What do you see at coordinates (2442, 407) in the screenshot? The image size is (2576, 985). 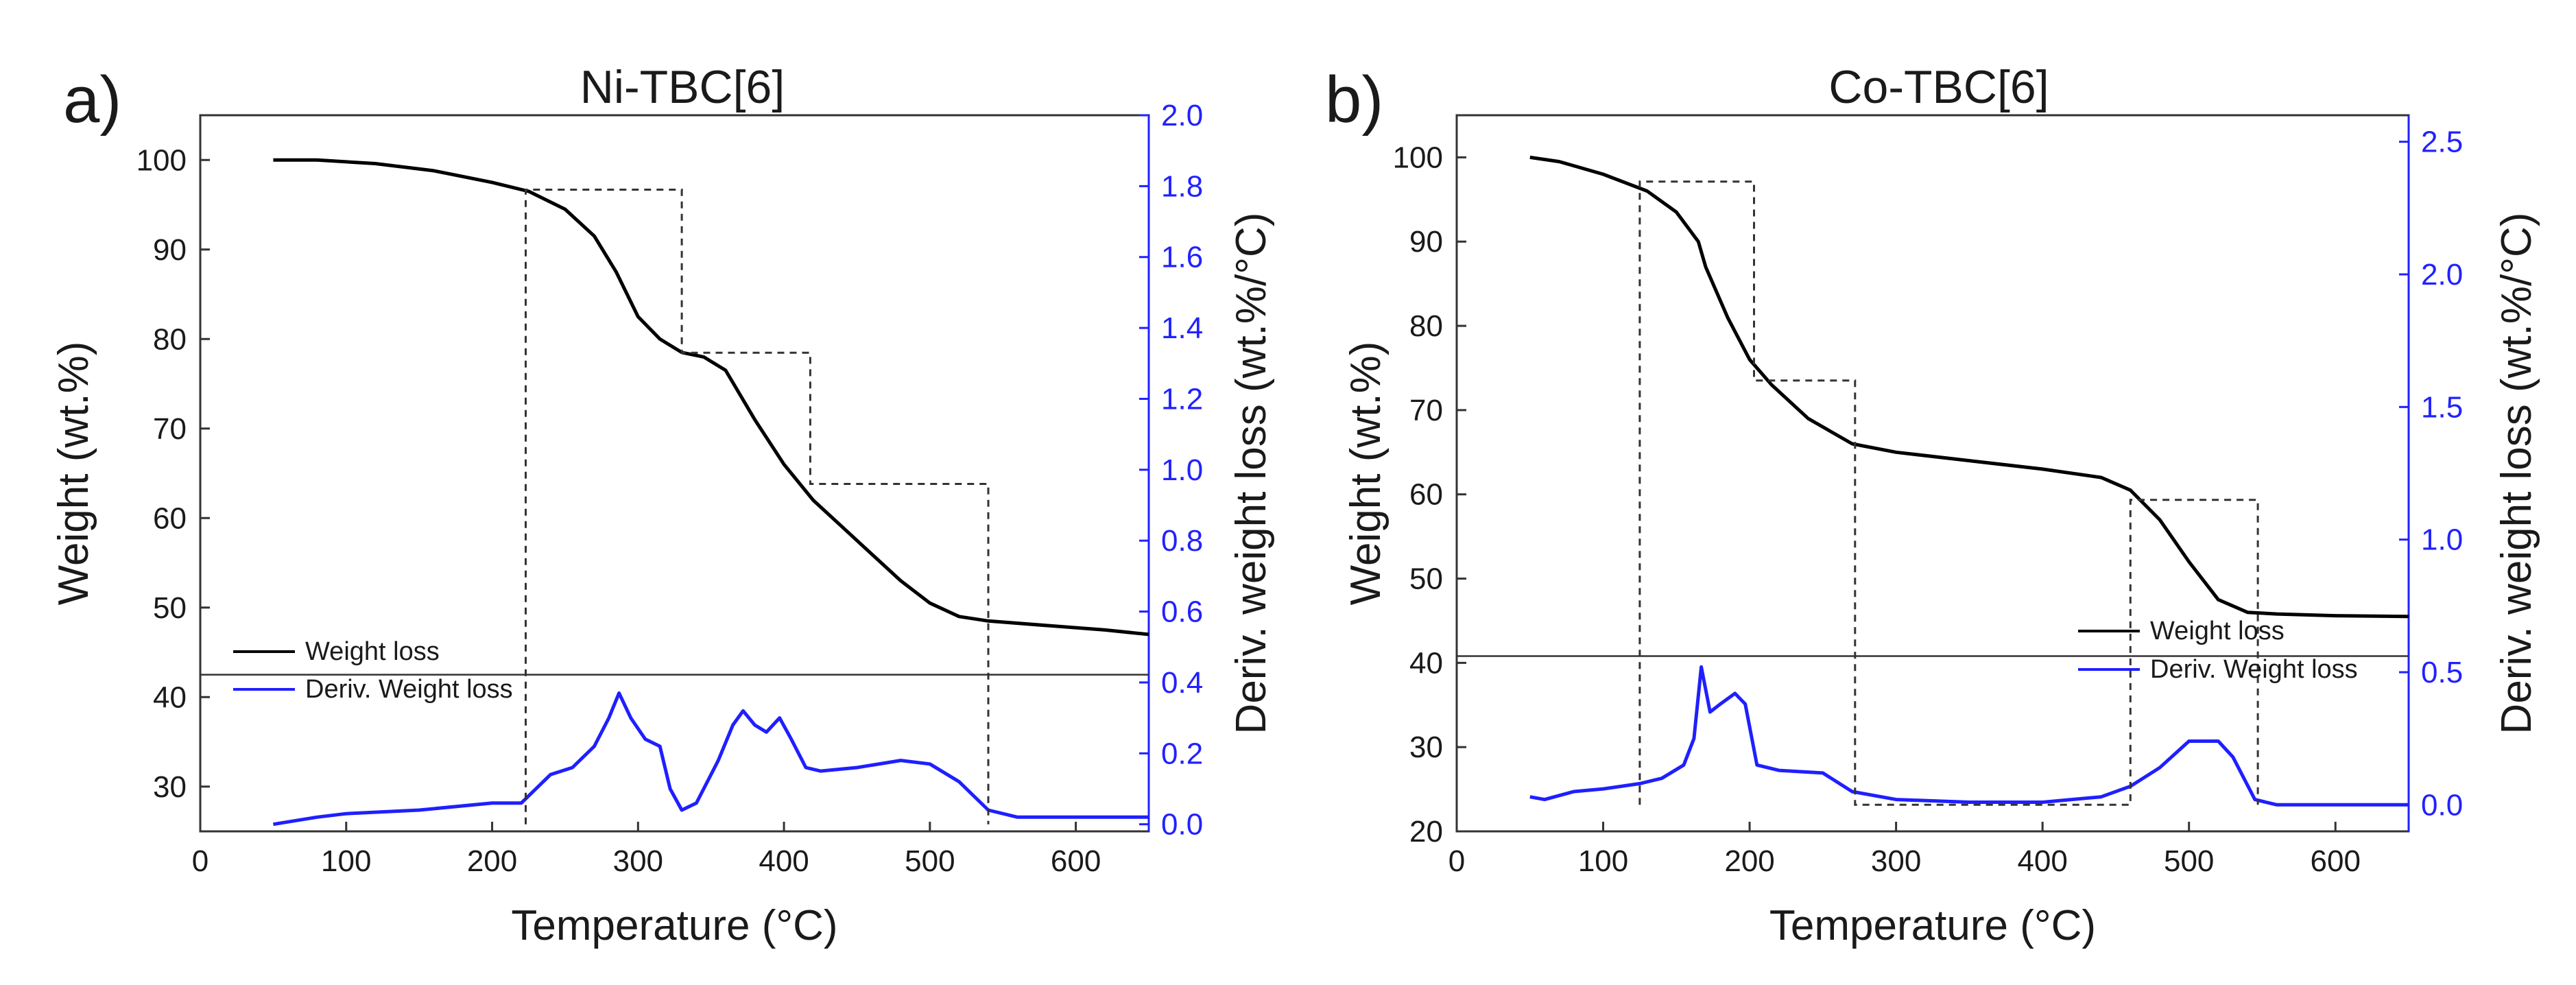 I see `y-right-tick-label: 1.5` at bounding box center [2442, 407].